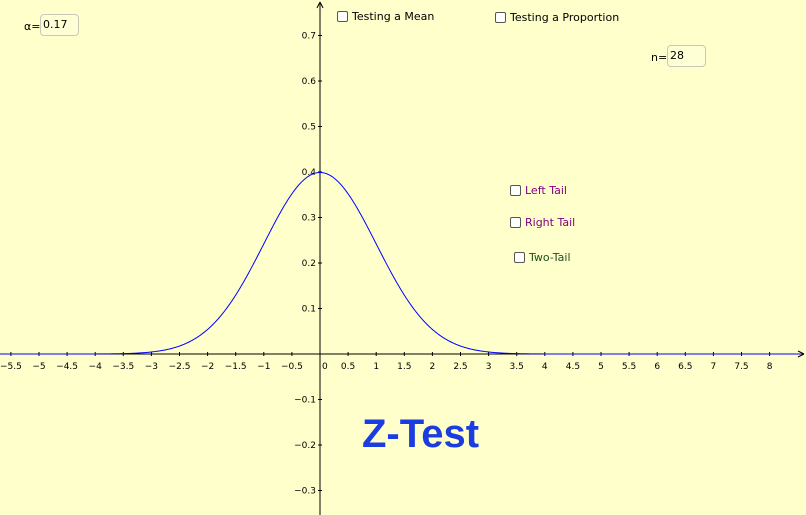 The image size is (806, 515). What do you see at coordinates (659, 57) in the screenshot?
I see `sample-size-label: n=` at bounding box center [659, 57].